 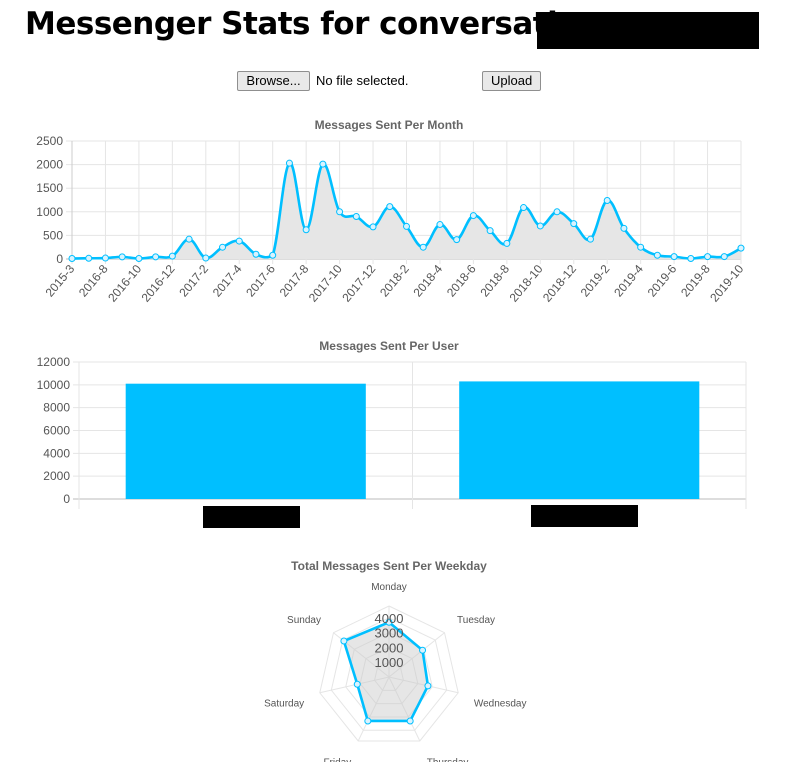 What do you see at coordinates (662, 281) in the screenshot?
I see `x-tick-label: 2019-6` at bounding box center [662, 281].